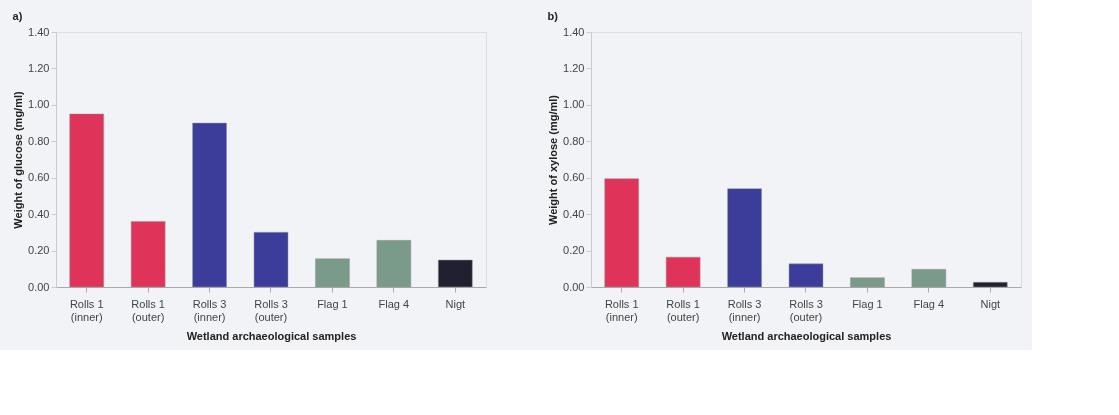 This screenshot has height=415, width=1119. What do you see at coordinates (17, 16) in the screenshot?
I see `chart-title: a)` at bounding box center [17, 16].